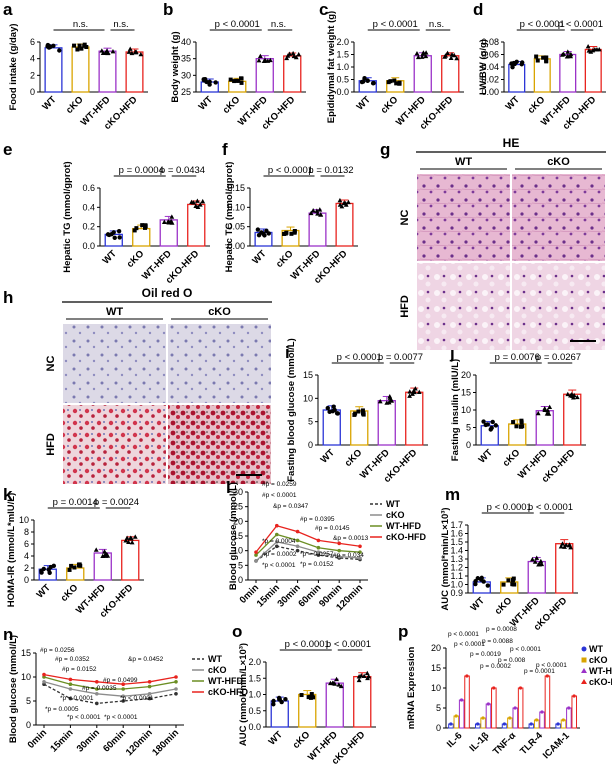 This screenshot has height=779, width=612. What do you see at coordinates (7, 149) in the screenshot?
I see `panel-letter-e: e` at bounding box center [7, 149].